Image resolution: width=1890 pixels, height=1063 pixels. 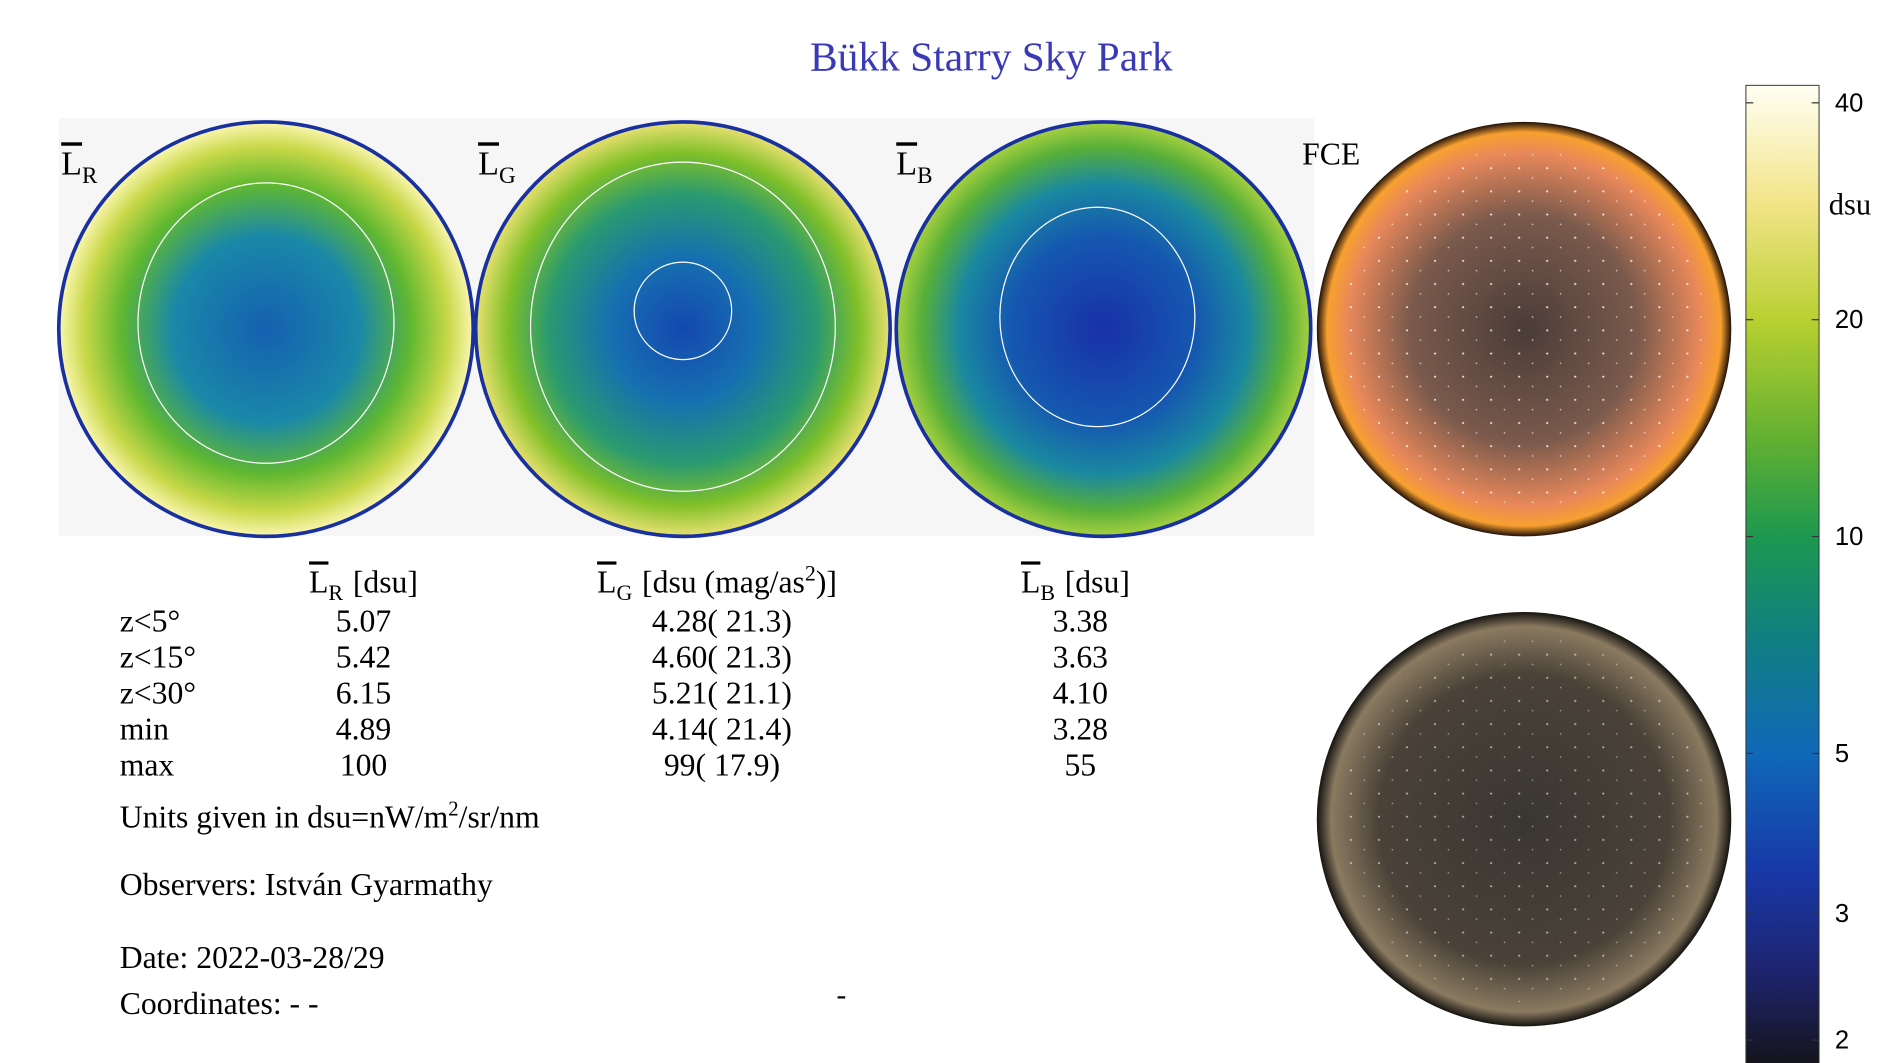 I want to click on map-label: LG, so click(x=497, y=167).